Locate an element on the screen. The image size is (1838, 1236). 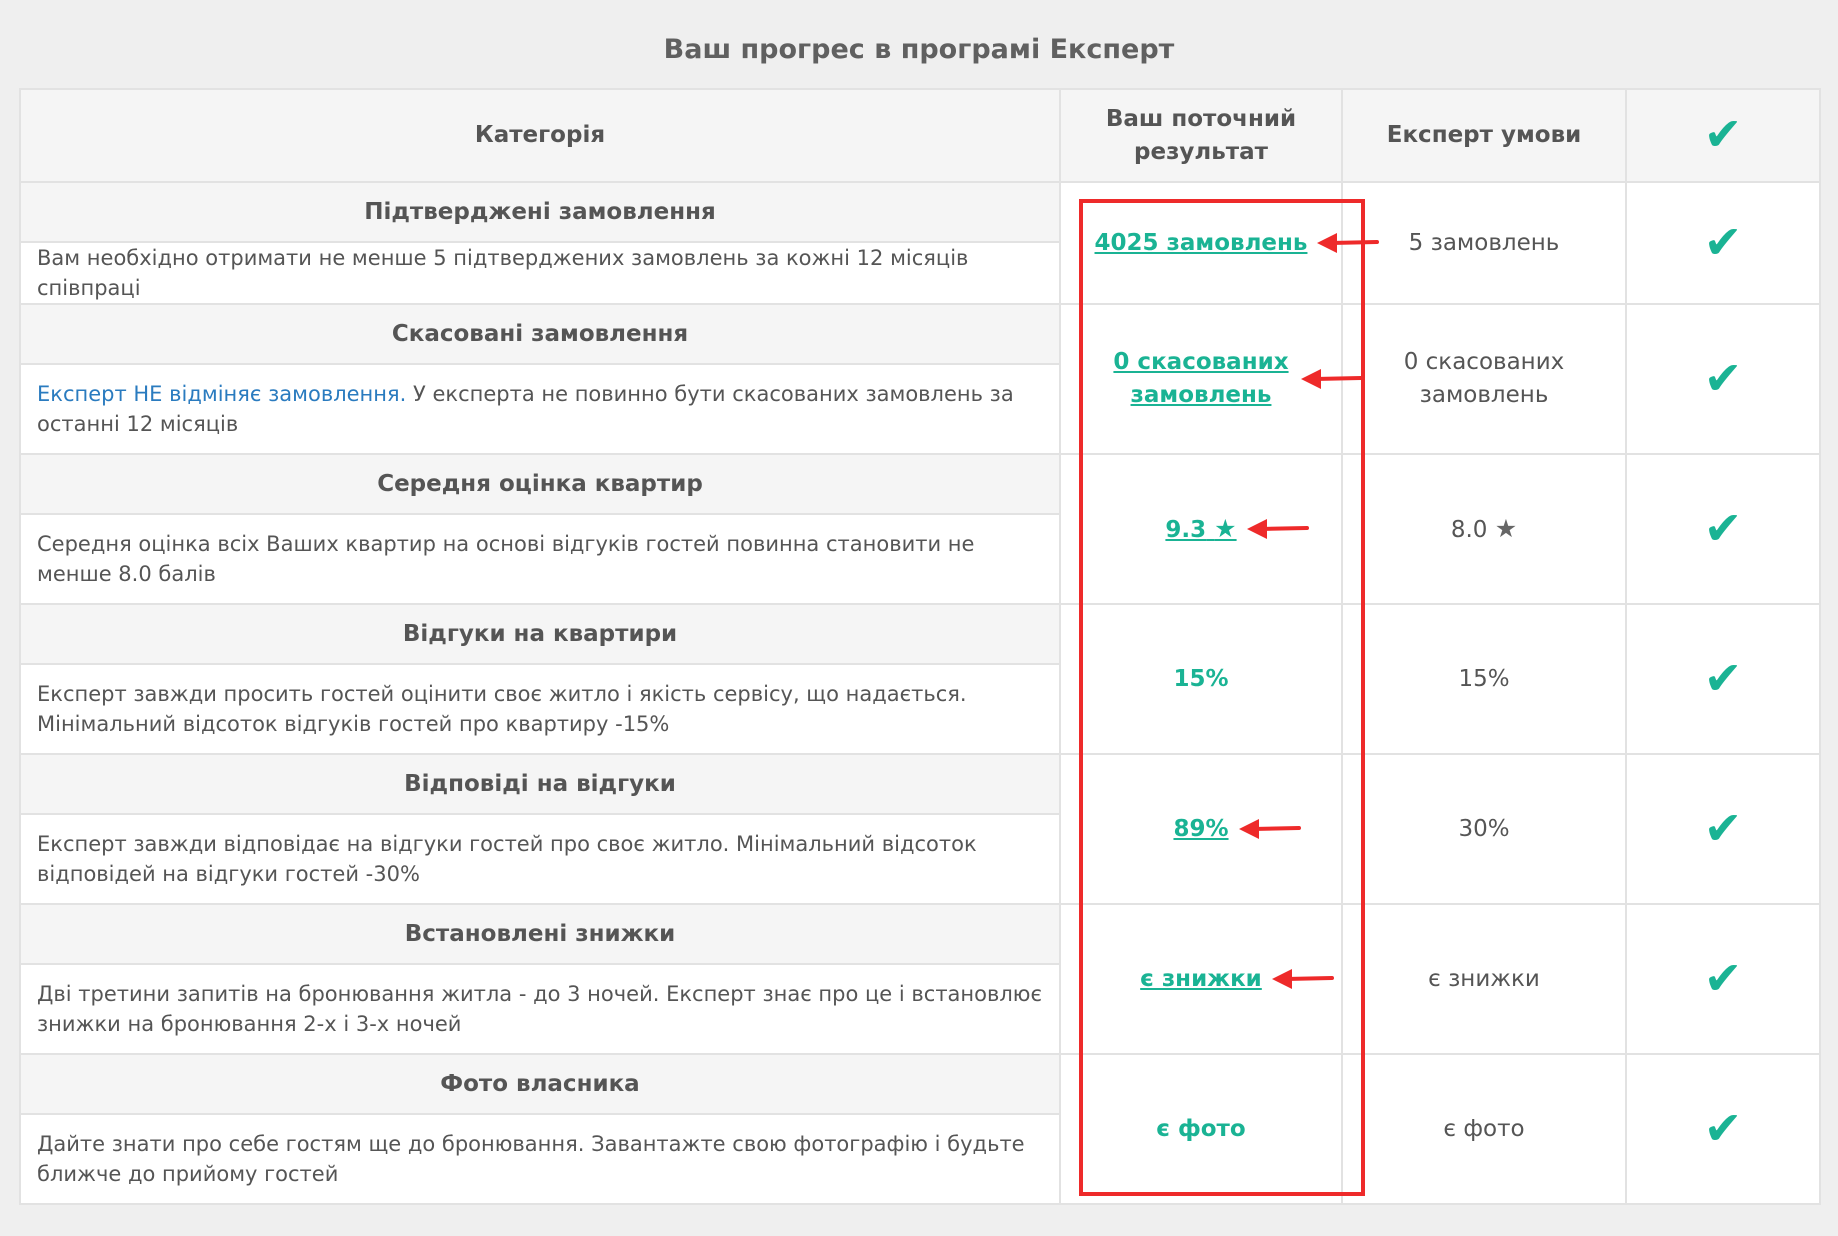
category-title: Відповіді на відгуки is located at coordinates (540, 784).